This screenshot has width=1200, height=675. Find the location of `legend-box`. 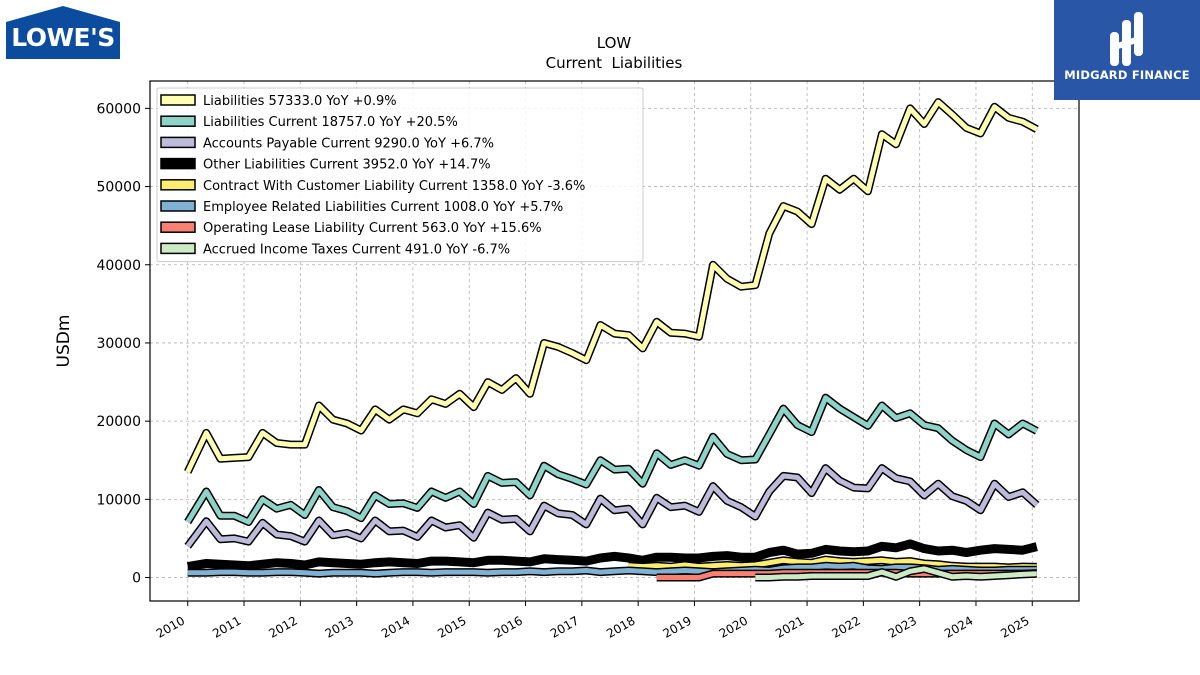

legend-box is located at coordinates (400, 175).